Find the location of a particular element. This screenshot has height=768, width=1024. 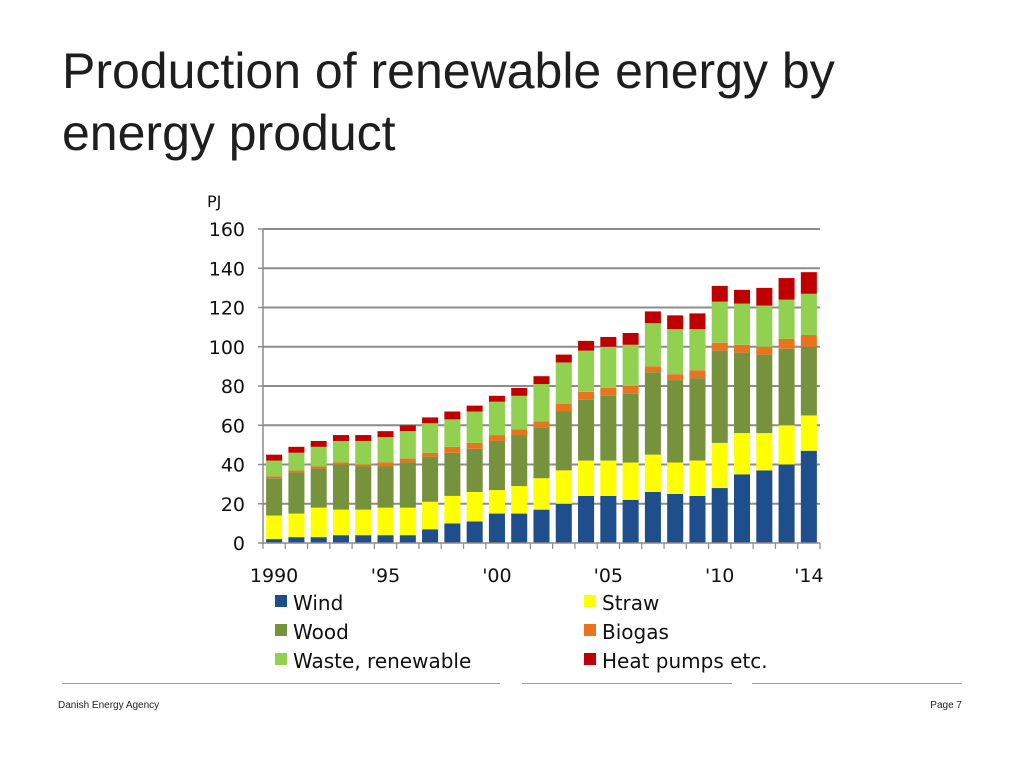

bar-stack-2003 is located at coordinates (563, 448).